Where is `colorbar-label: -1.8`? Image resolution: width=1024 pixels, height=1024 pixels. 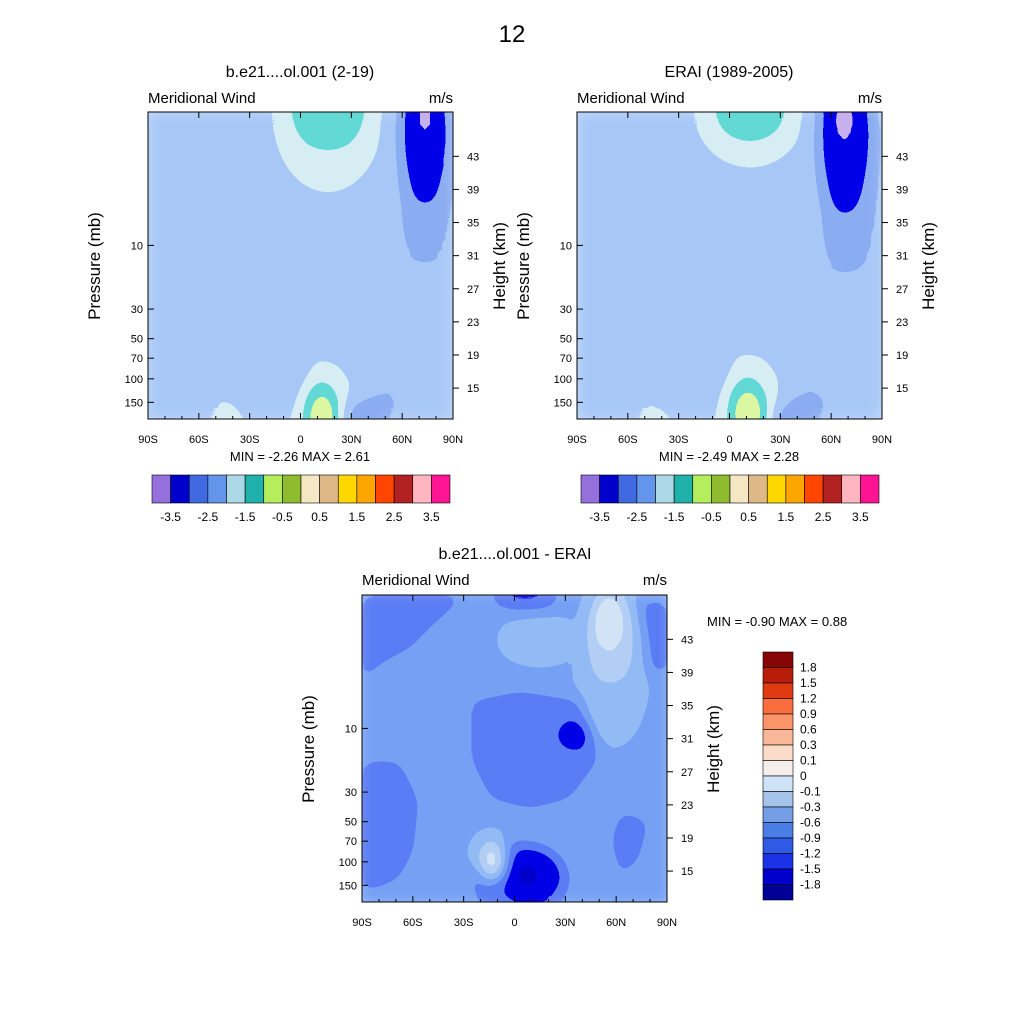 colorbar-label: -1.8 is located at coordinates (810, 885).